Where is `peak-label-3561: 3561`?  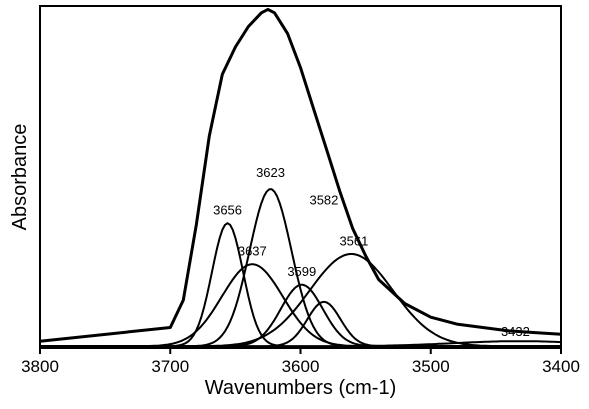 peak-label-3561: 3561 is located at coordinates (353, 240).